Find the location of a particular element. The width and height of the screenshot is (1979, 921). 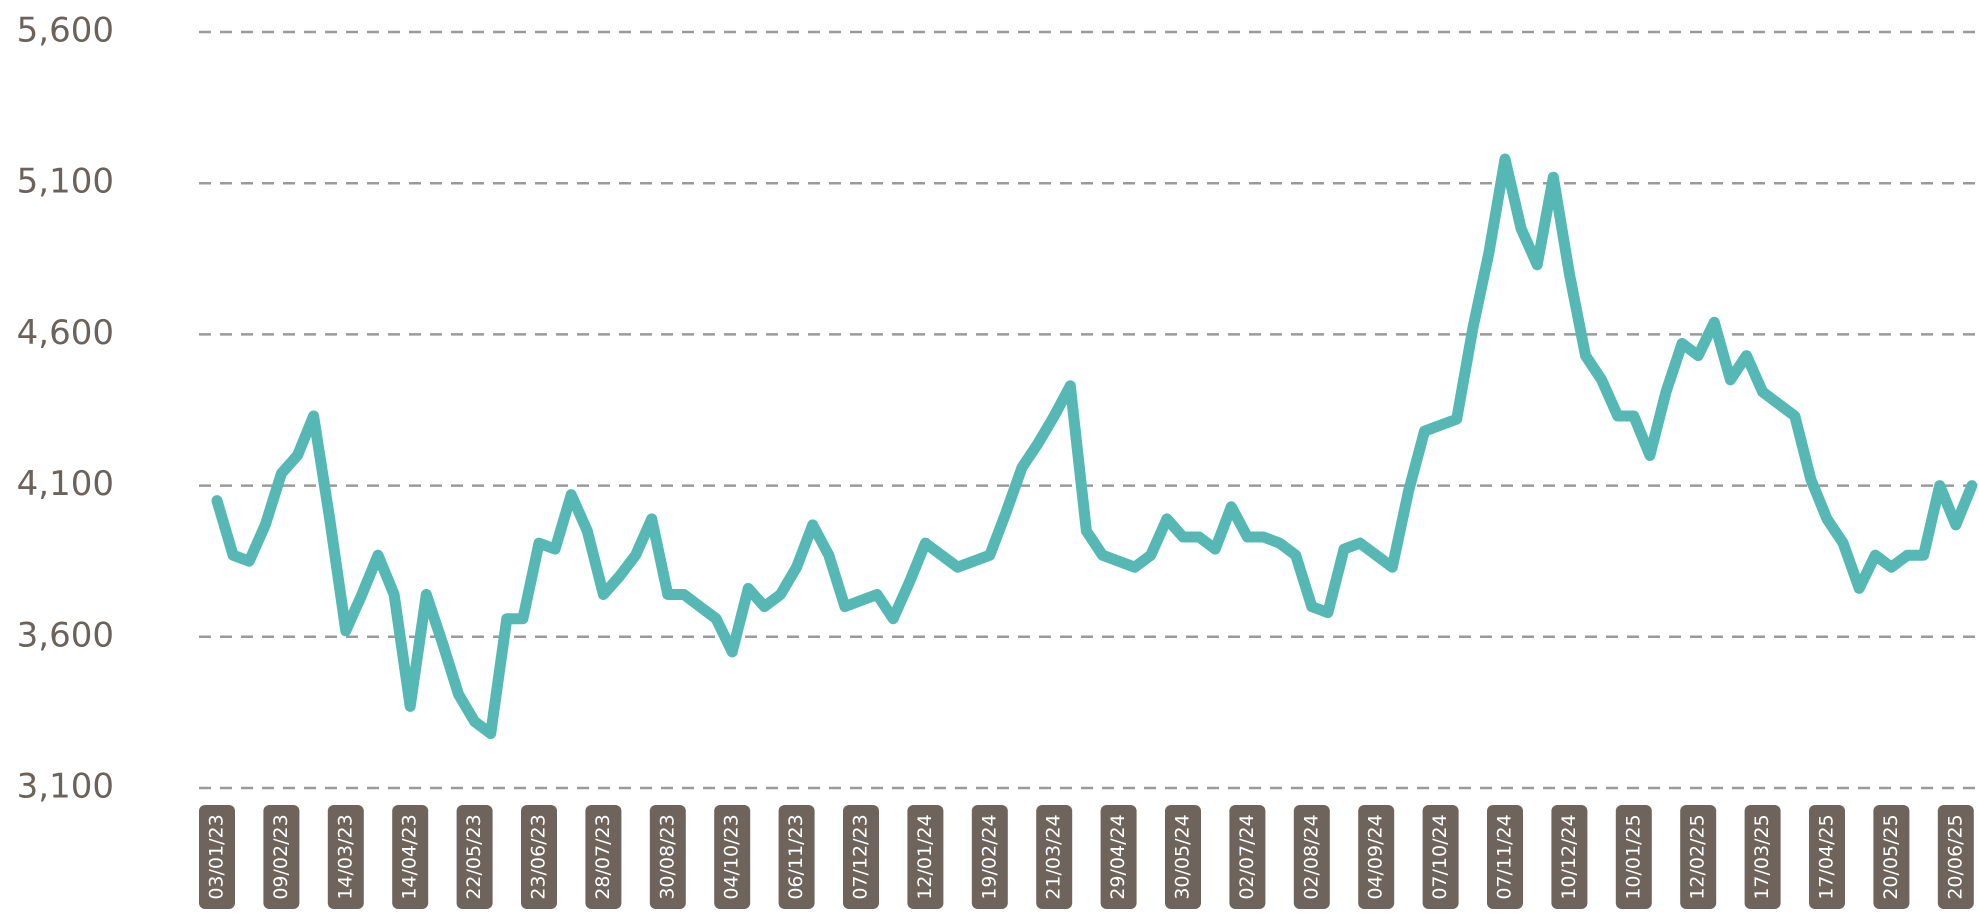

x-tick-label: 12/01/24 is located at coordinates (925, 856).